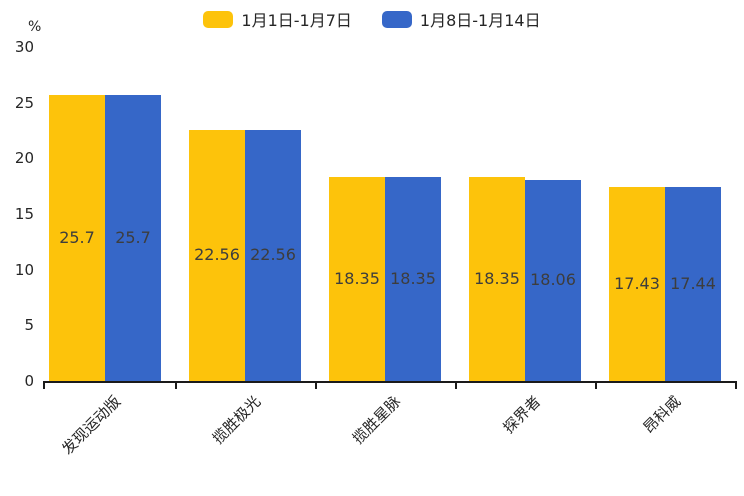 This screenshot has height=496, width=744. I want to click on x-axis-category-label: 探界者, so click(522, 414).